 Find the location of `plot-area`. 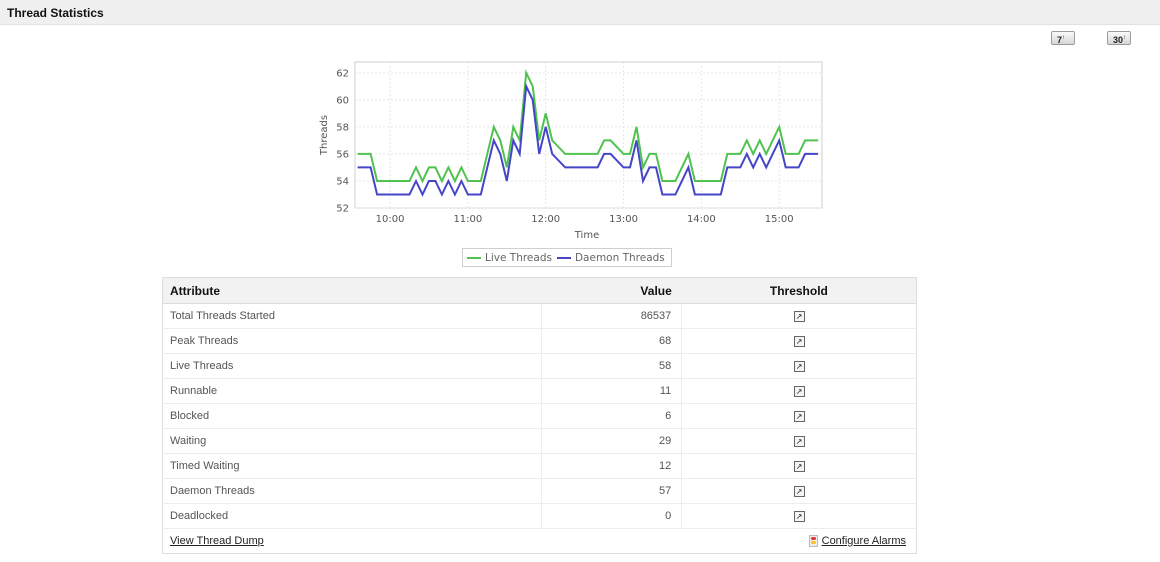

plot-area is located at coordinates (588, 135).